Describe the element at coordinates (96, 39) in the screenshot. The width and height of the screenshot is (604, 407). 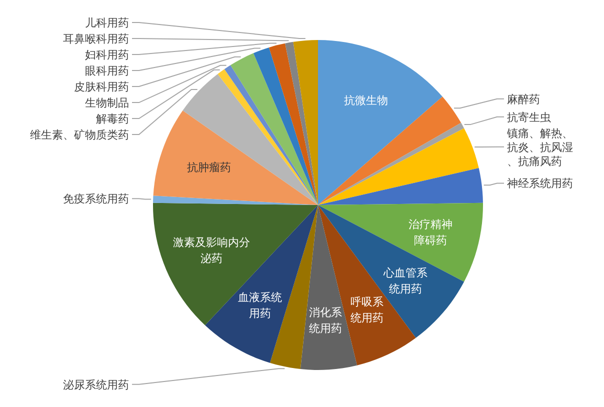
I see `slice-label: 耳鼻喉科用药` at that location.